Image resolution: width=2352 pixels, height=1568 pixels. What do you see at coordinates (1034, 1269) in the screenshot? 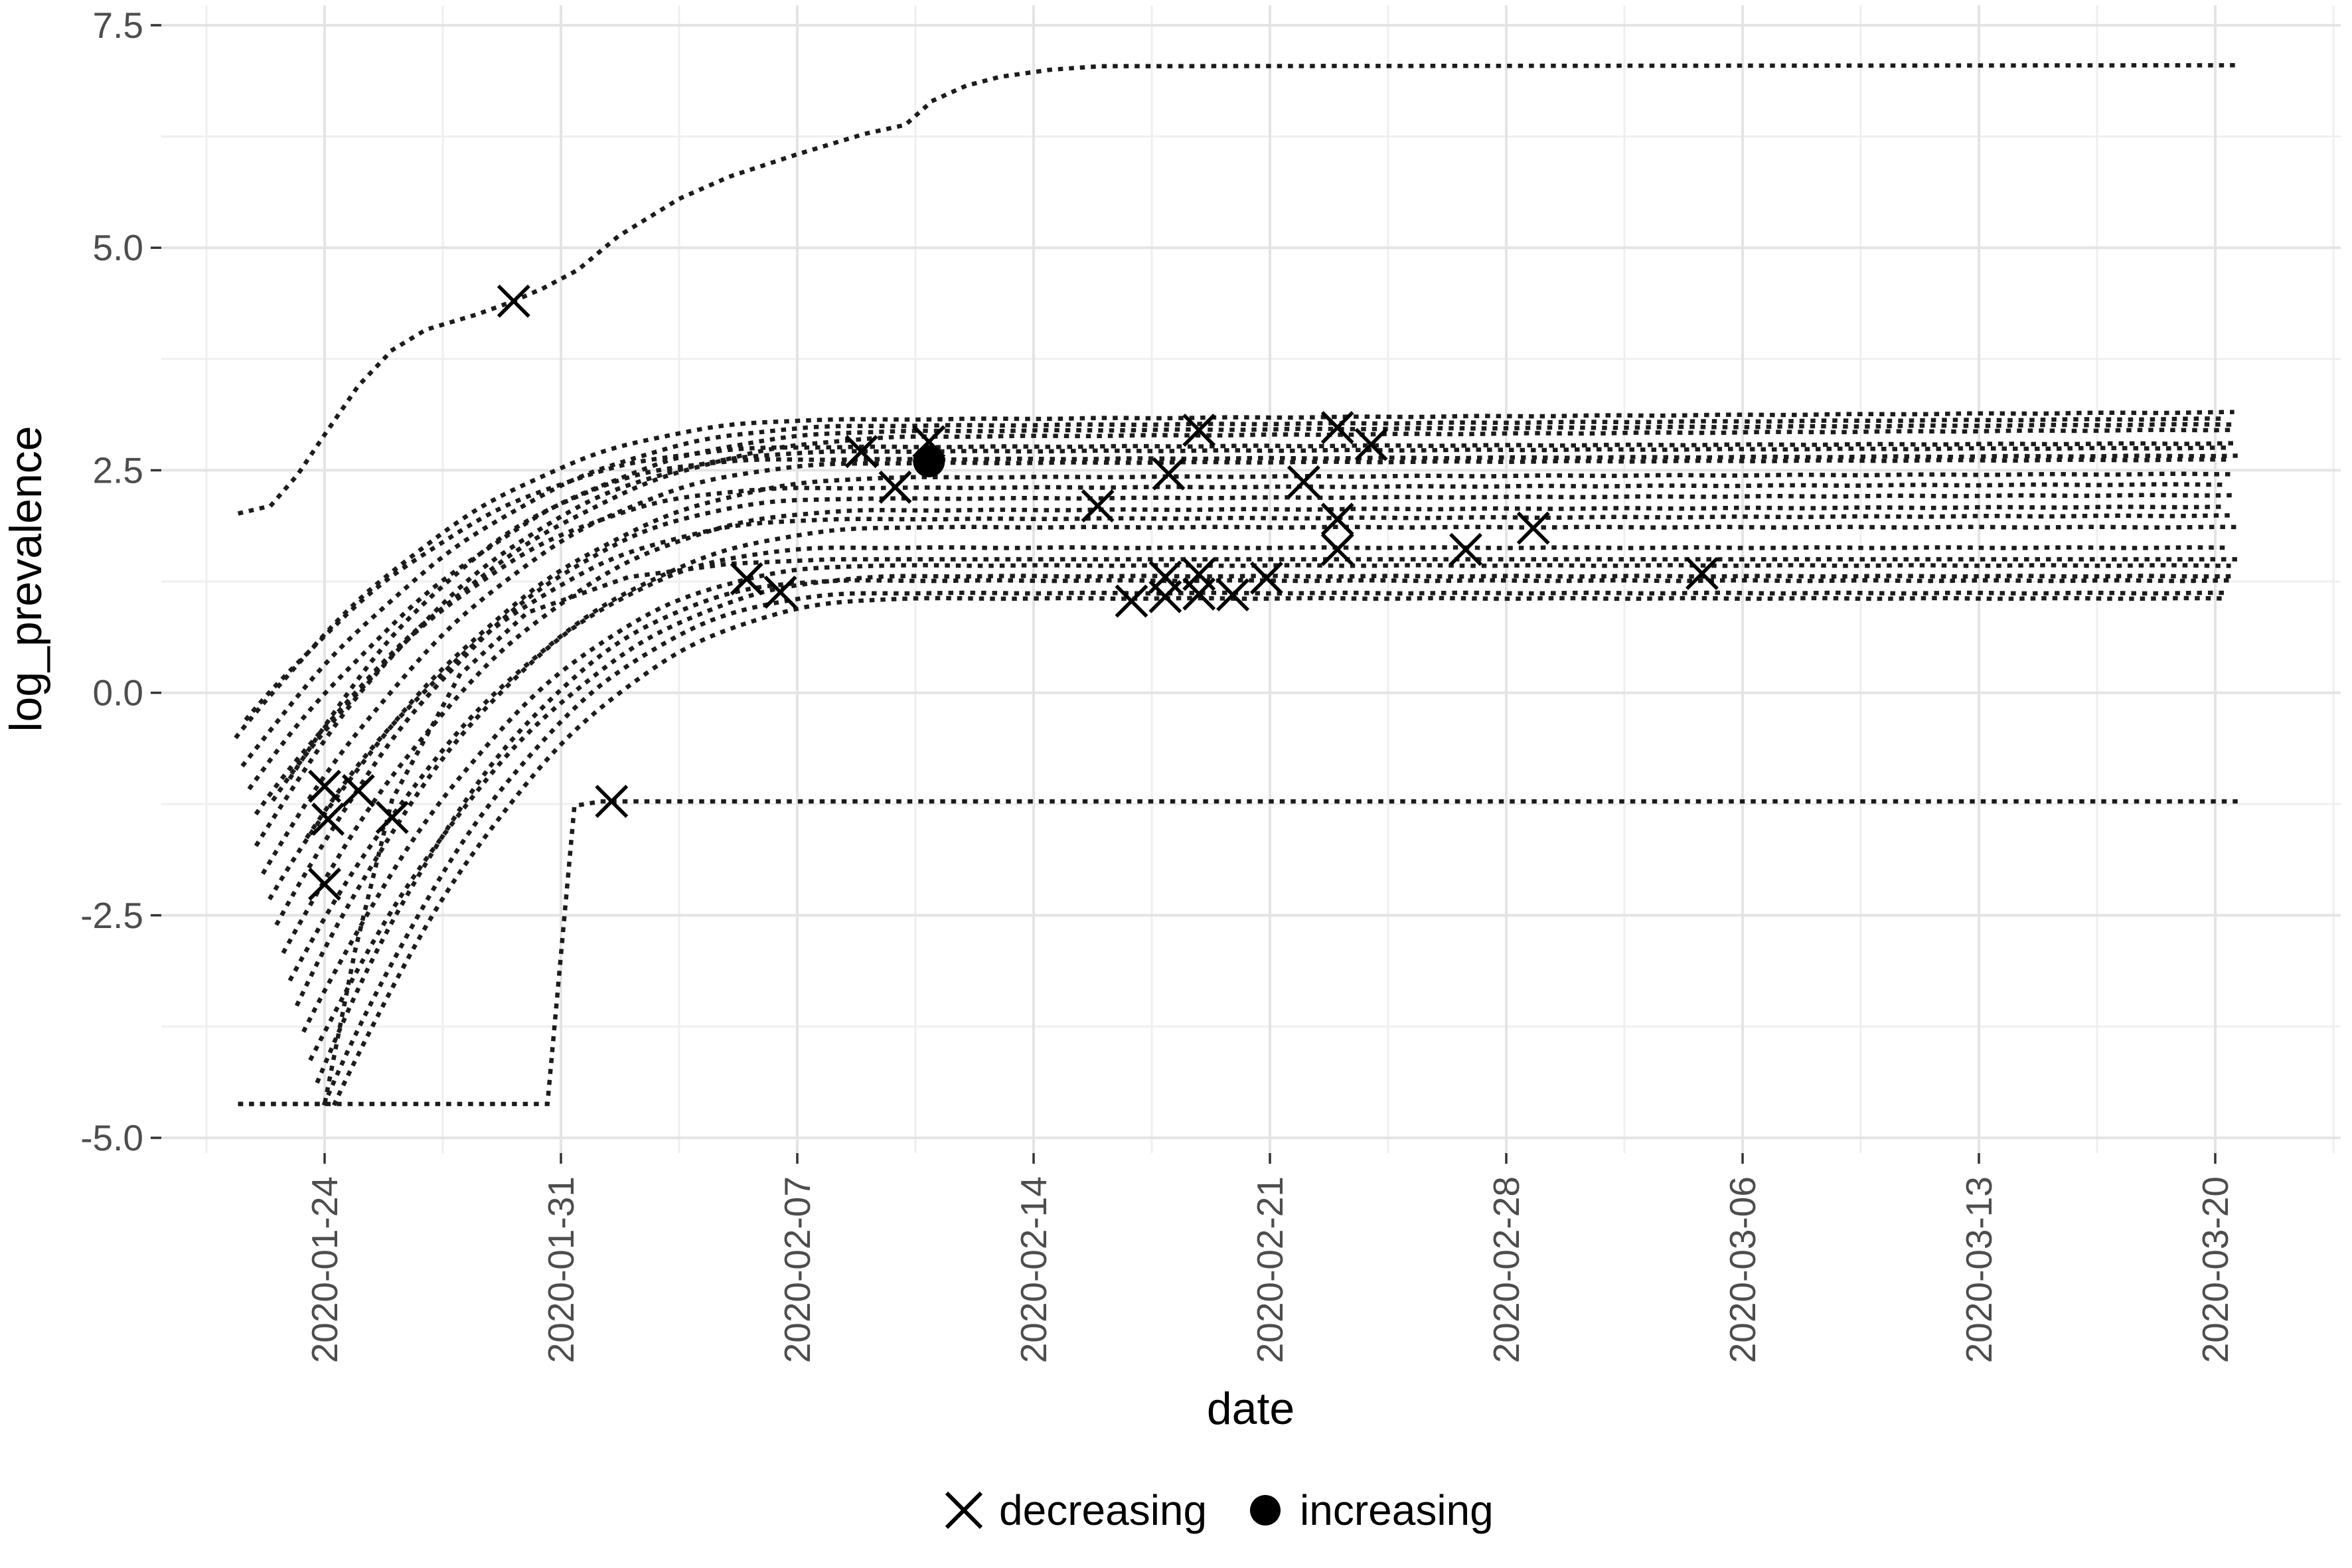
I see `x-tick-label: 2020-02-14` at bounding box center [1034, 1269].